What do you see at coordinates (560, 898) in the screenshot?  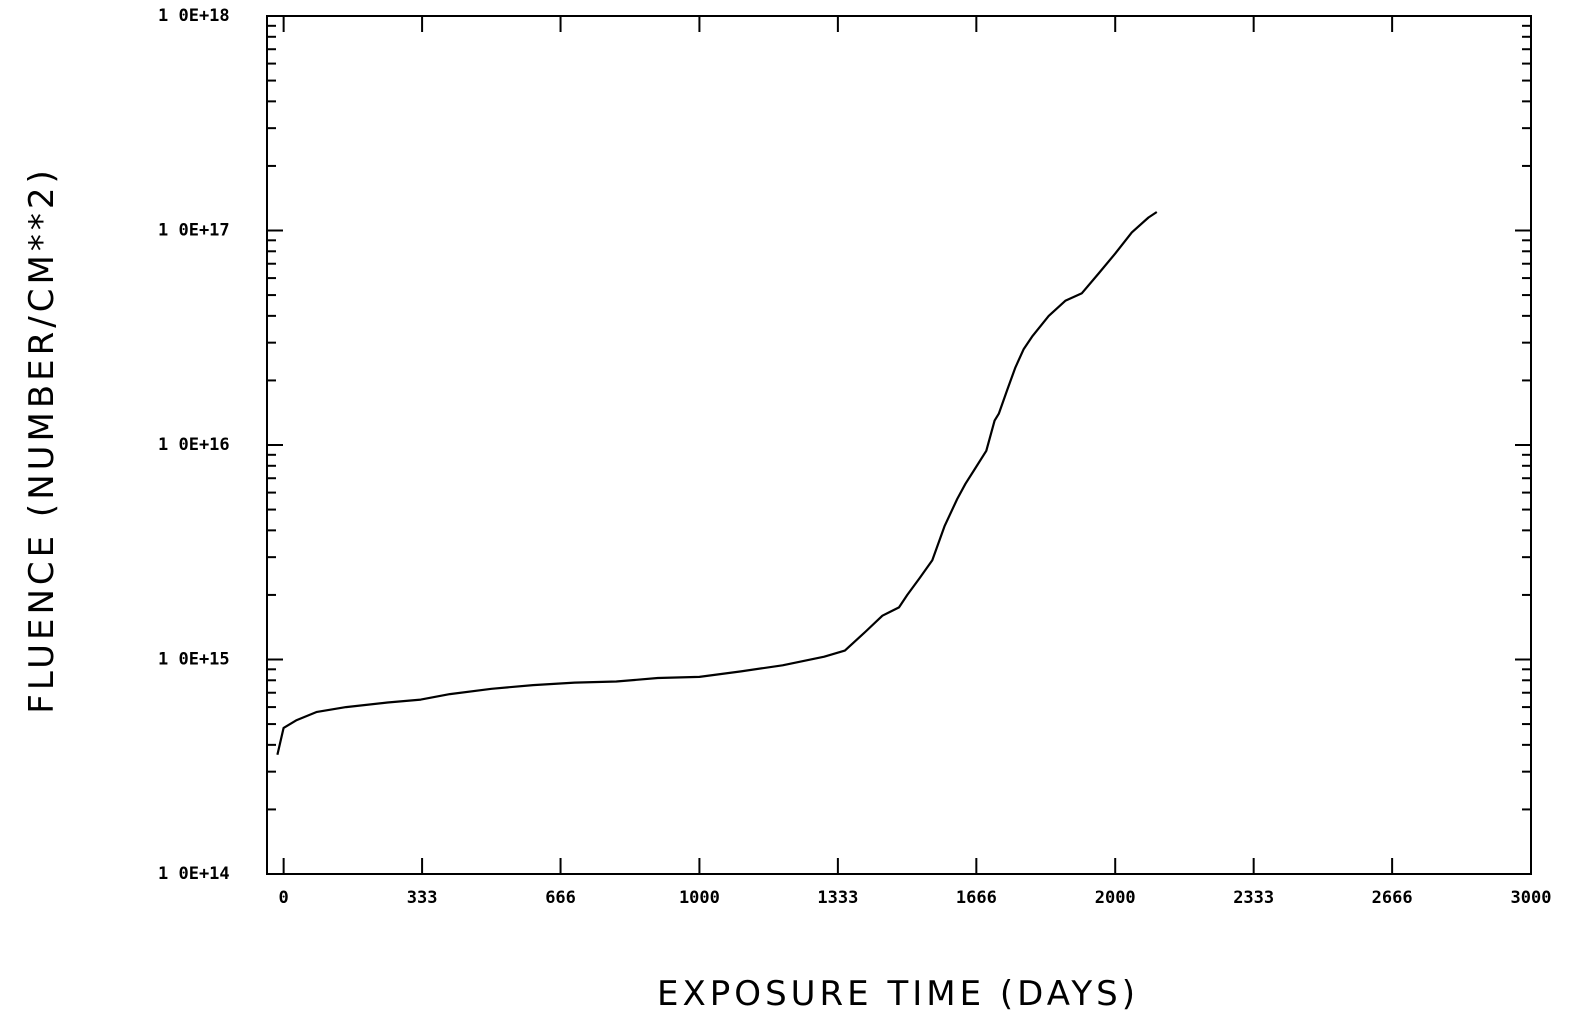 I see `x-tick-label: 666` at bounding box center [560, 898].